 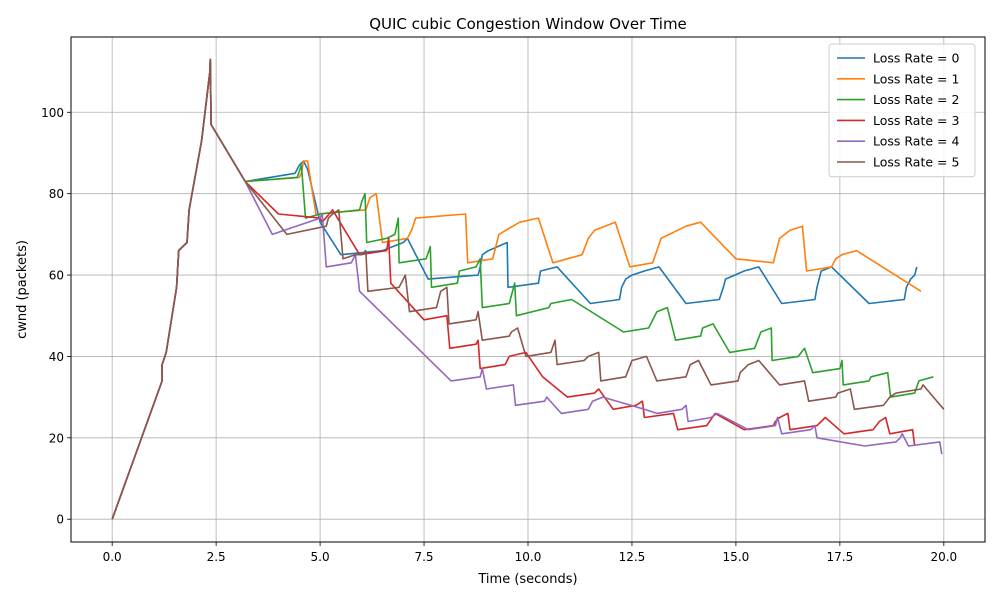 I want to click on y-tick-label: 0, so click(x=60, y=520).